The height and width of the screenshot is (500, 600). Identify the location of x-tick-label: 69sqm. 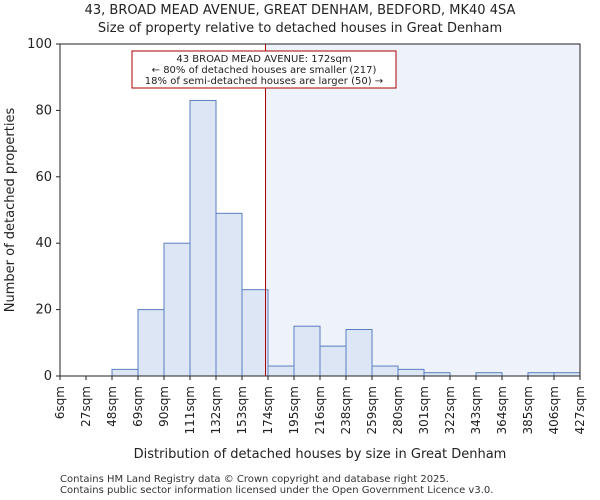
(138, 406).